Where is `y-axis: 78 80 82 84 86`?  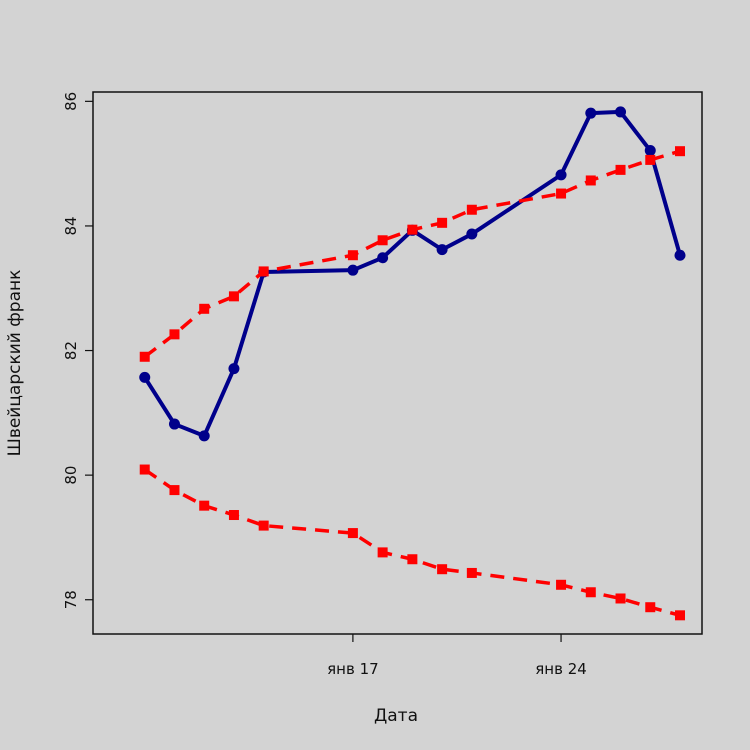
y-axis: 78 80 82 84 86 is located at coordinates (77, 350).